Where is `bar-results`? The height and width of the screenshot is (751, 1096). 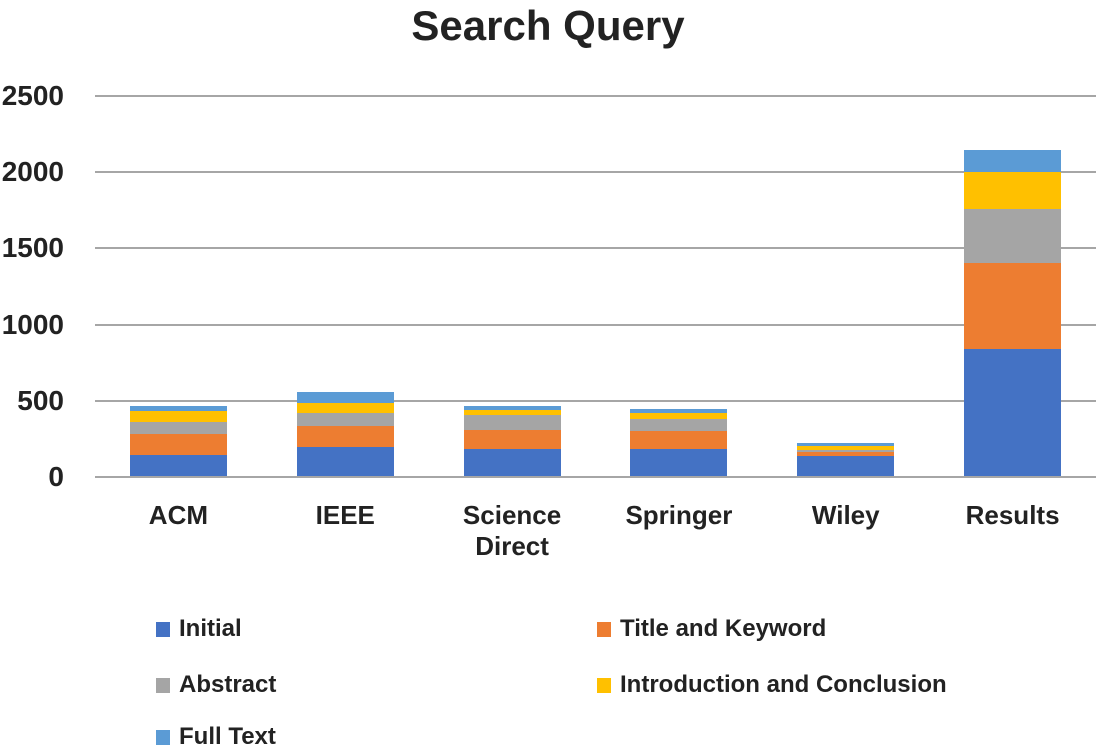 bar-results is located at coordinates (1013, 312).